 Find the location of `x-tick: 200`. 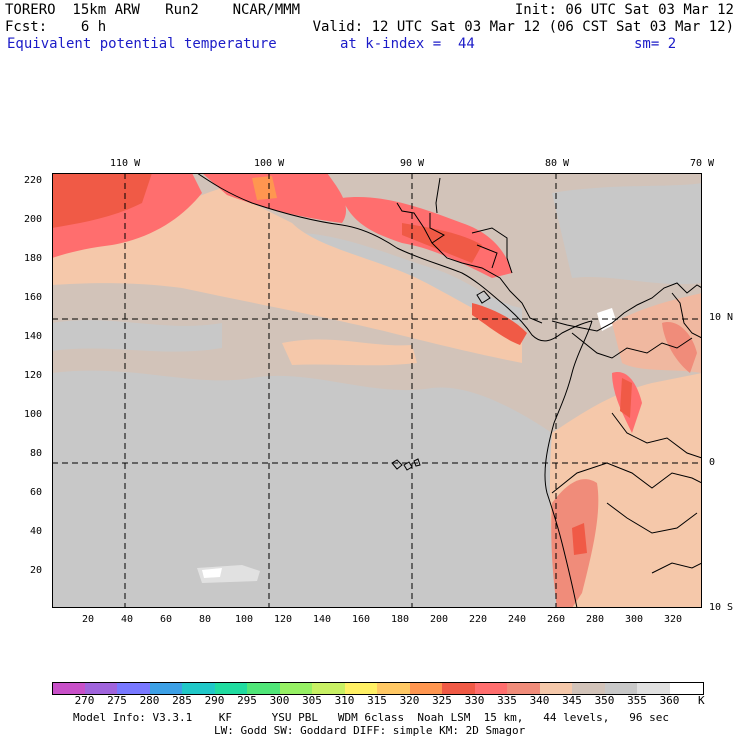

x-tick: 200 is located at coordinates (439, 619).